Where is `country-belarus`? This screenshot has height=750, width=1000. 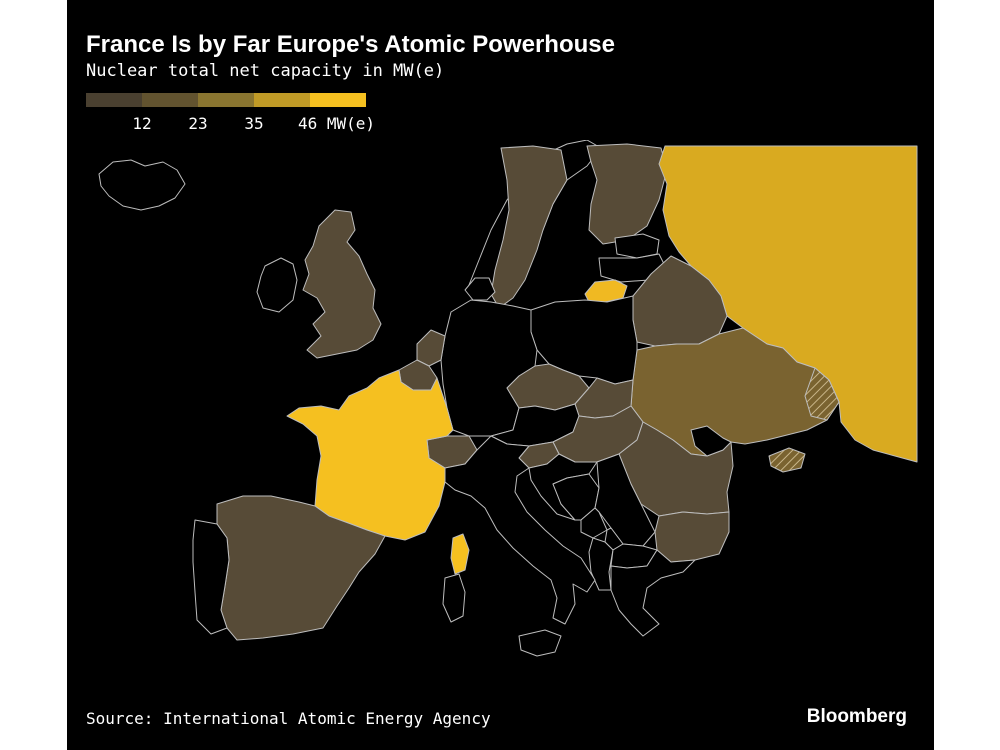 country-belarus is located at coordinates (680, 301).